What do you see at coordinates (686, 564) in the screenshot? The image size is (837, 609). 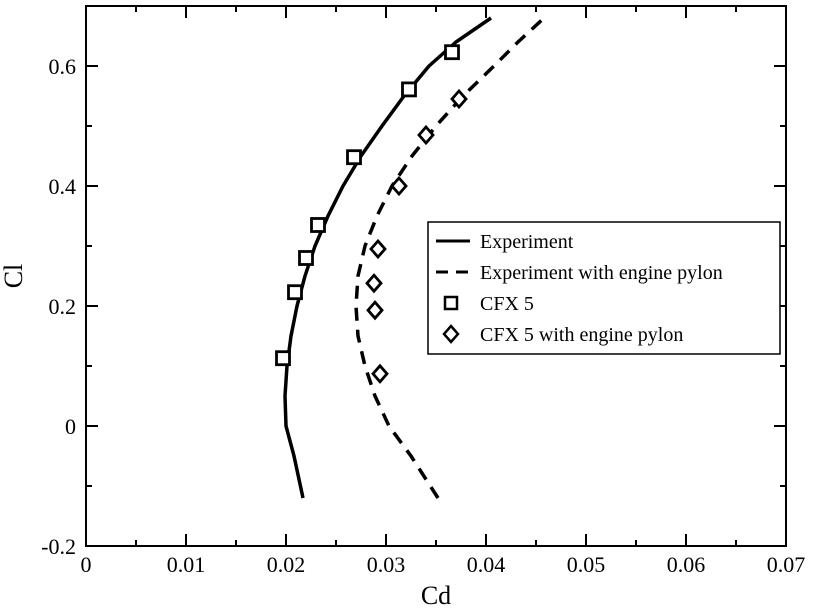 I see `x-tick-label: 0.06` at bounding box center [686, 564].